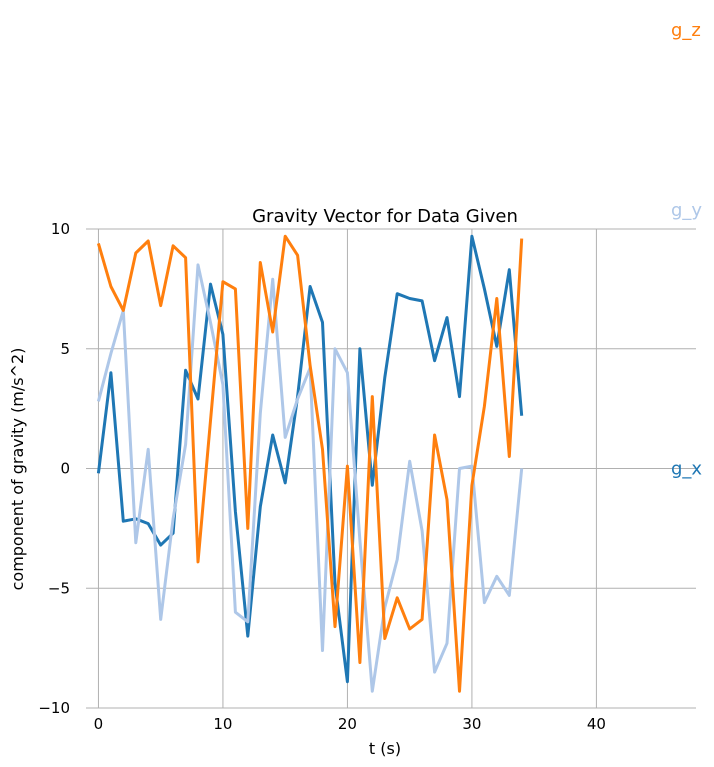 This screenshot has width=714, height=767. What do you see at coordinates (65, 349) in the screenshot?
I see `y-tick-label: 5` at bounding box center [65, 349].